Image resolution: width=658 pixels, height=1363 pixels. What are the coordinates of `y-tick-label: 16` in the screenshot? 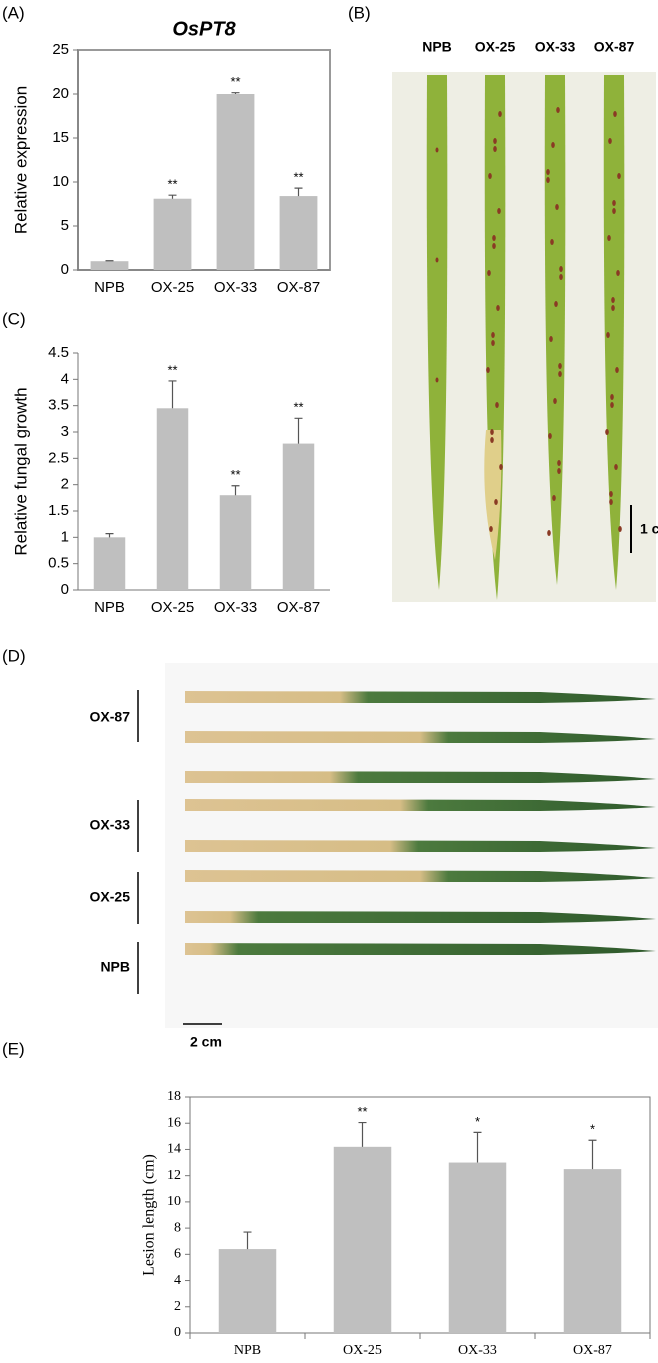 It's located at (174, 1122).